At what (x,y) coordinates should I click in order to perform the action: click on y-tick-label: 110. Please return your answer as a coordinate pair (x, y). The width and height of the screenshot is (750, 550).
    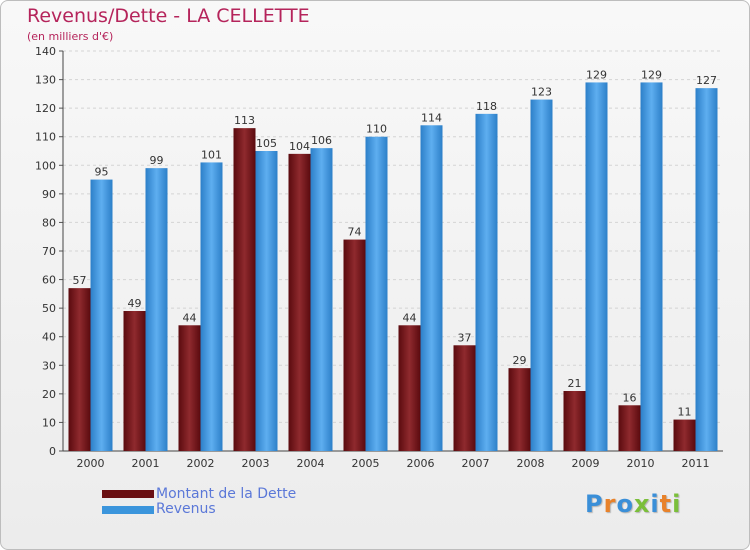
    Looking at the image, I should click on (45, 137).